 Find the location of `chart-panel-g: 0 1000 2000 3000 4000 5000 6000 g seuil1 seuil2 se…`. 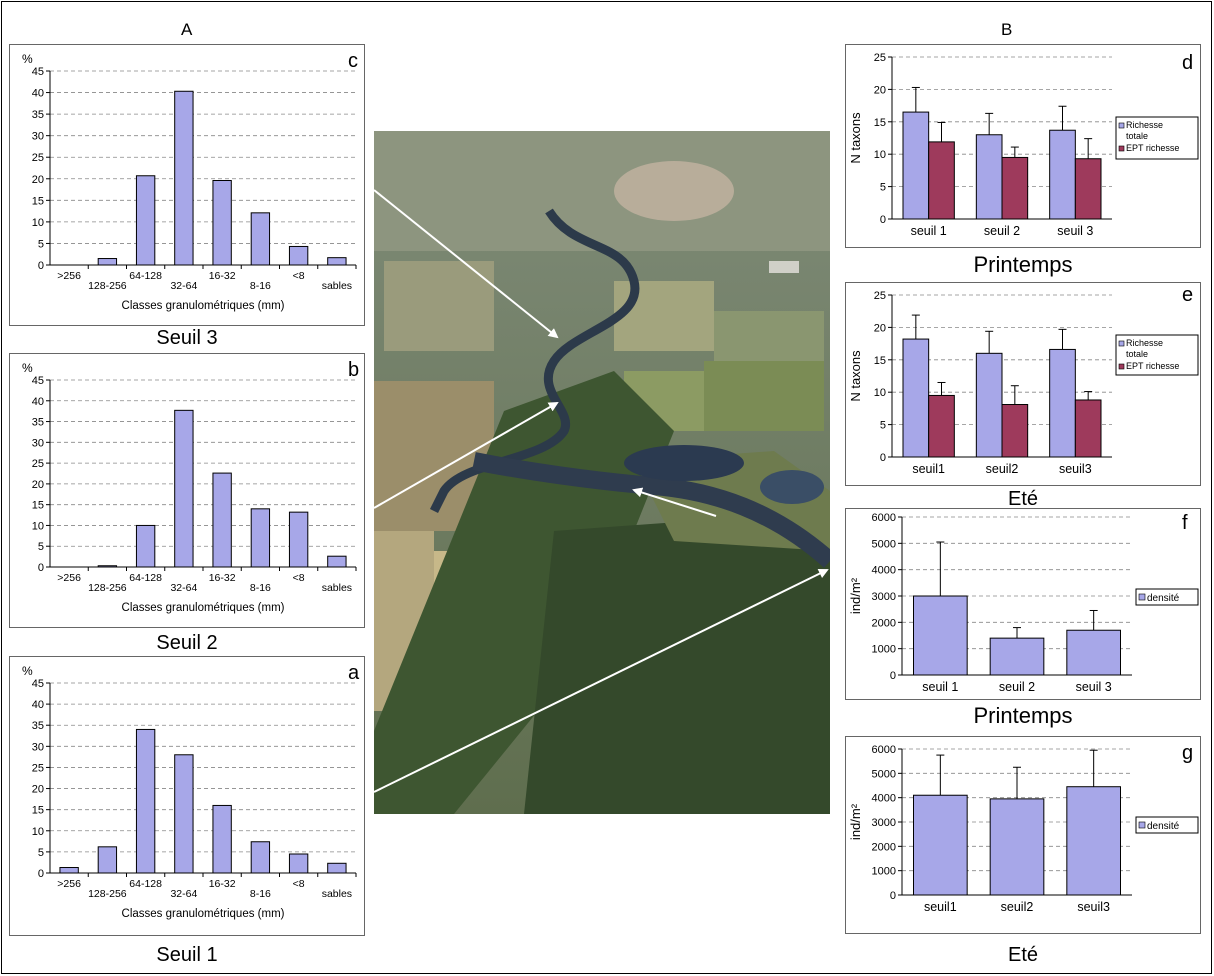

chart-panel-g: 0 1000 2000 3000 4000 5000 6000 g seuil1 seuil2 se… is located at coordinates (1023, 835).